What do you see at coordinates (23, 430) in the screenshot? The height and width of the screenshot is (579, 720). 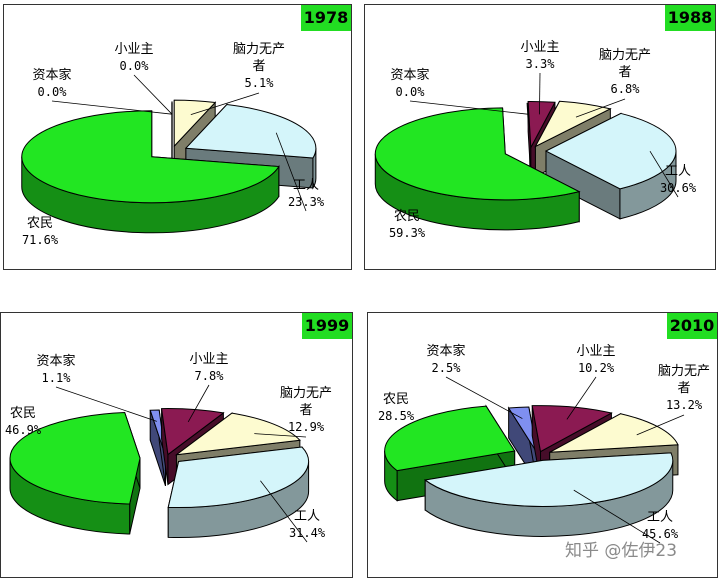 I see `label-value: 46.9%` at bounding box center [23, 430].